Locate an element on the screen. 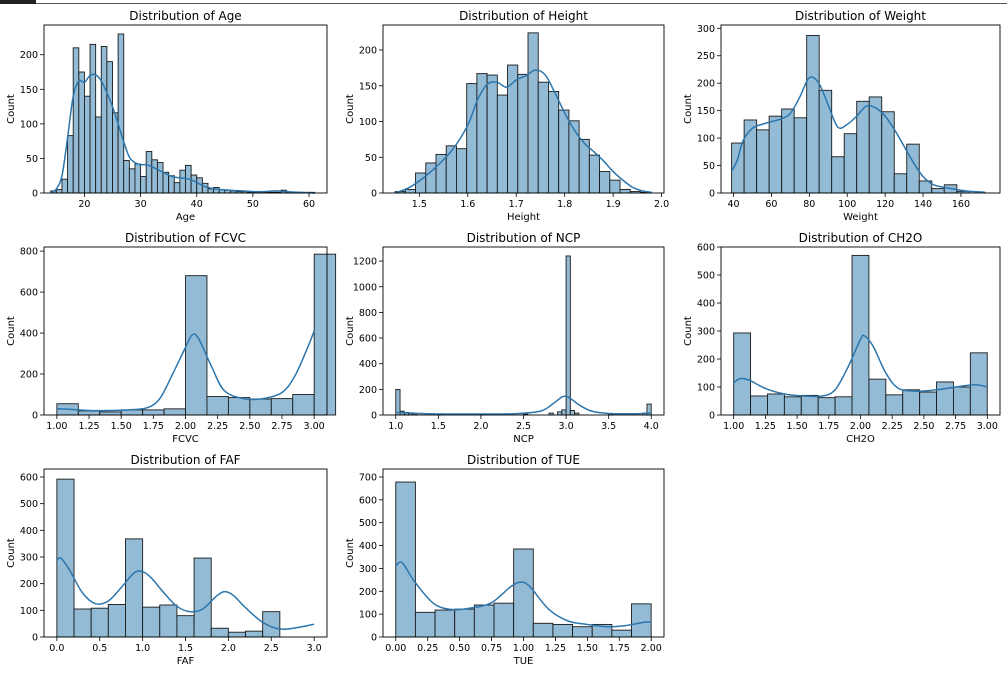  x-tick-label: 100 is located at coordinates (847, 204).